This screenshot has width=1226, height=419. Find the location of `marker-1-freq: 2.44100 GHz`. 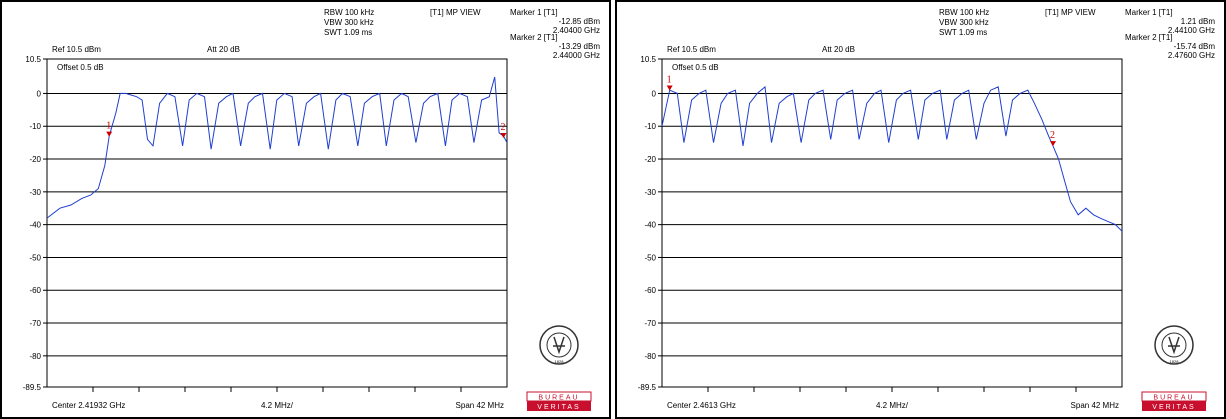

marker-1-freq: 2.44100 GHz is located at coordinates (1191, 30).